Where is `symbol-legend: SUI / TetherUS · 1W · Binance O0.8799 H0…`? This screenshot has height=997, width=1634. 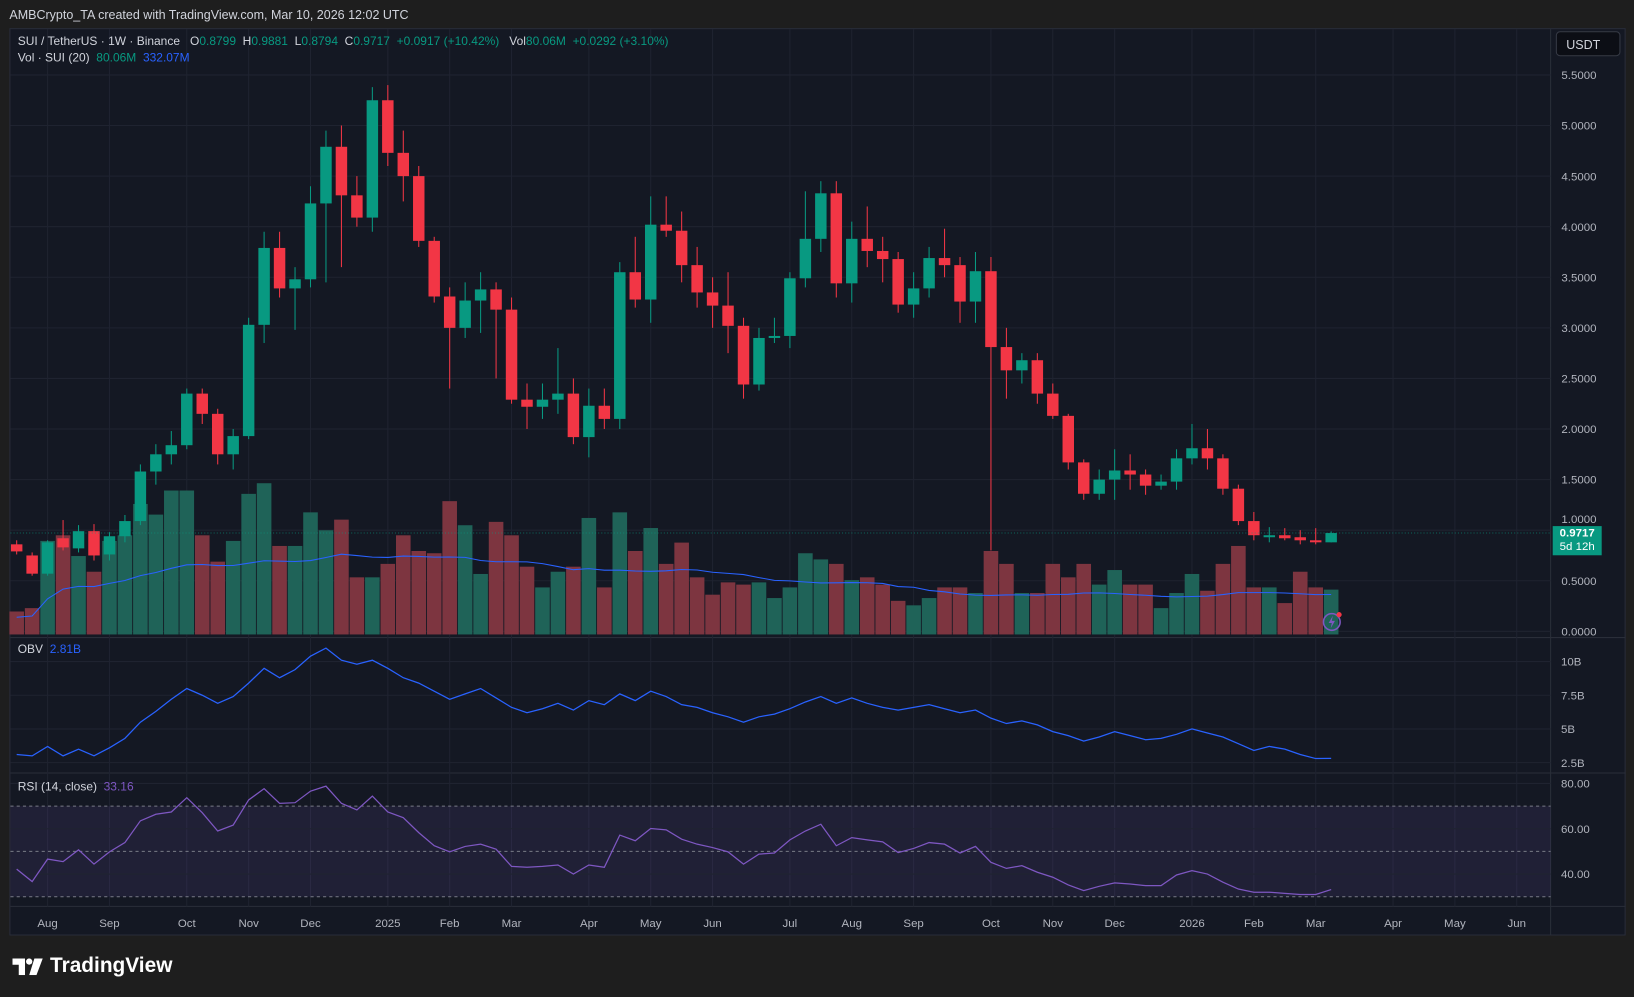 symbol-legend: SUI / TetherUS · 1W · Binance O0.8799 H0… is located at coordinates (343, 41).